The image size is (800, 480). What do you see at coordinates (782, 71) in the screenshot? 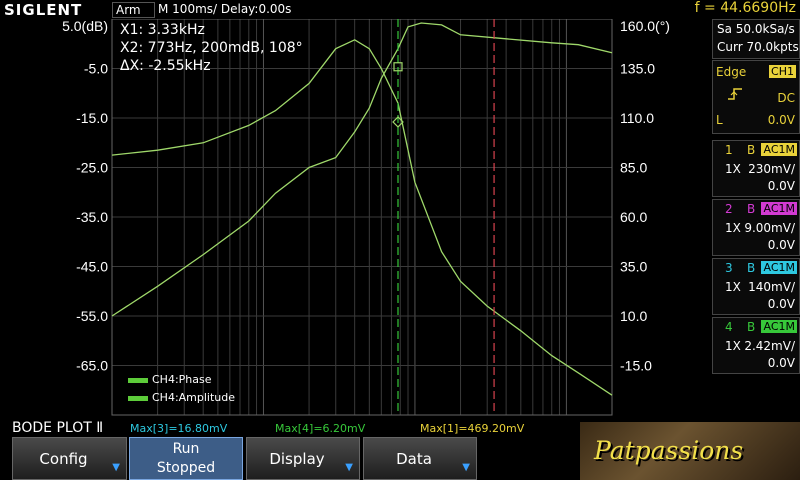
I see `trigger-source: CH1` at bounding box center [782, 71].